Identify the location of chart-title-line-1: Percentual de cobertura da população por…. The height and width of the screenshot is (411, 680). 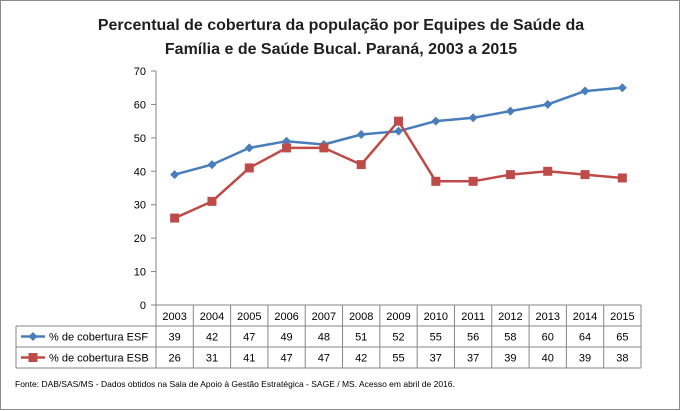
(341, 25).